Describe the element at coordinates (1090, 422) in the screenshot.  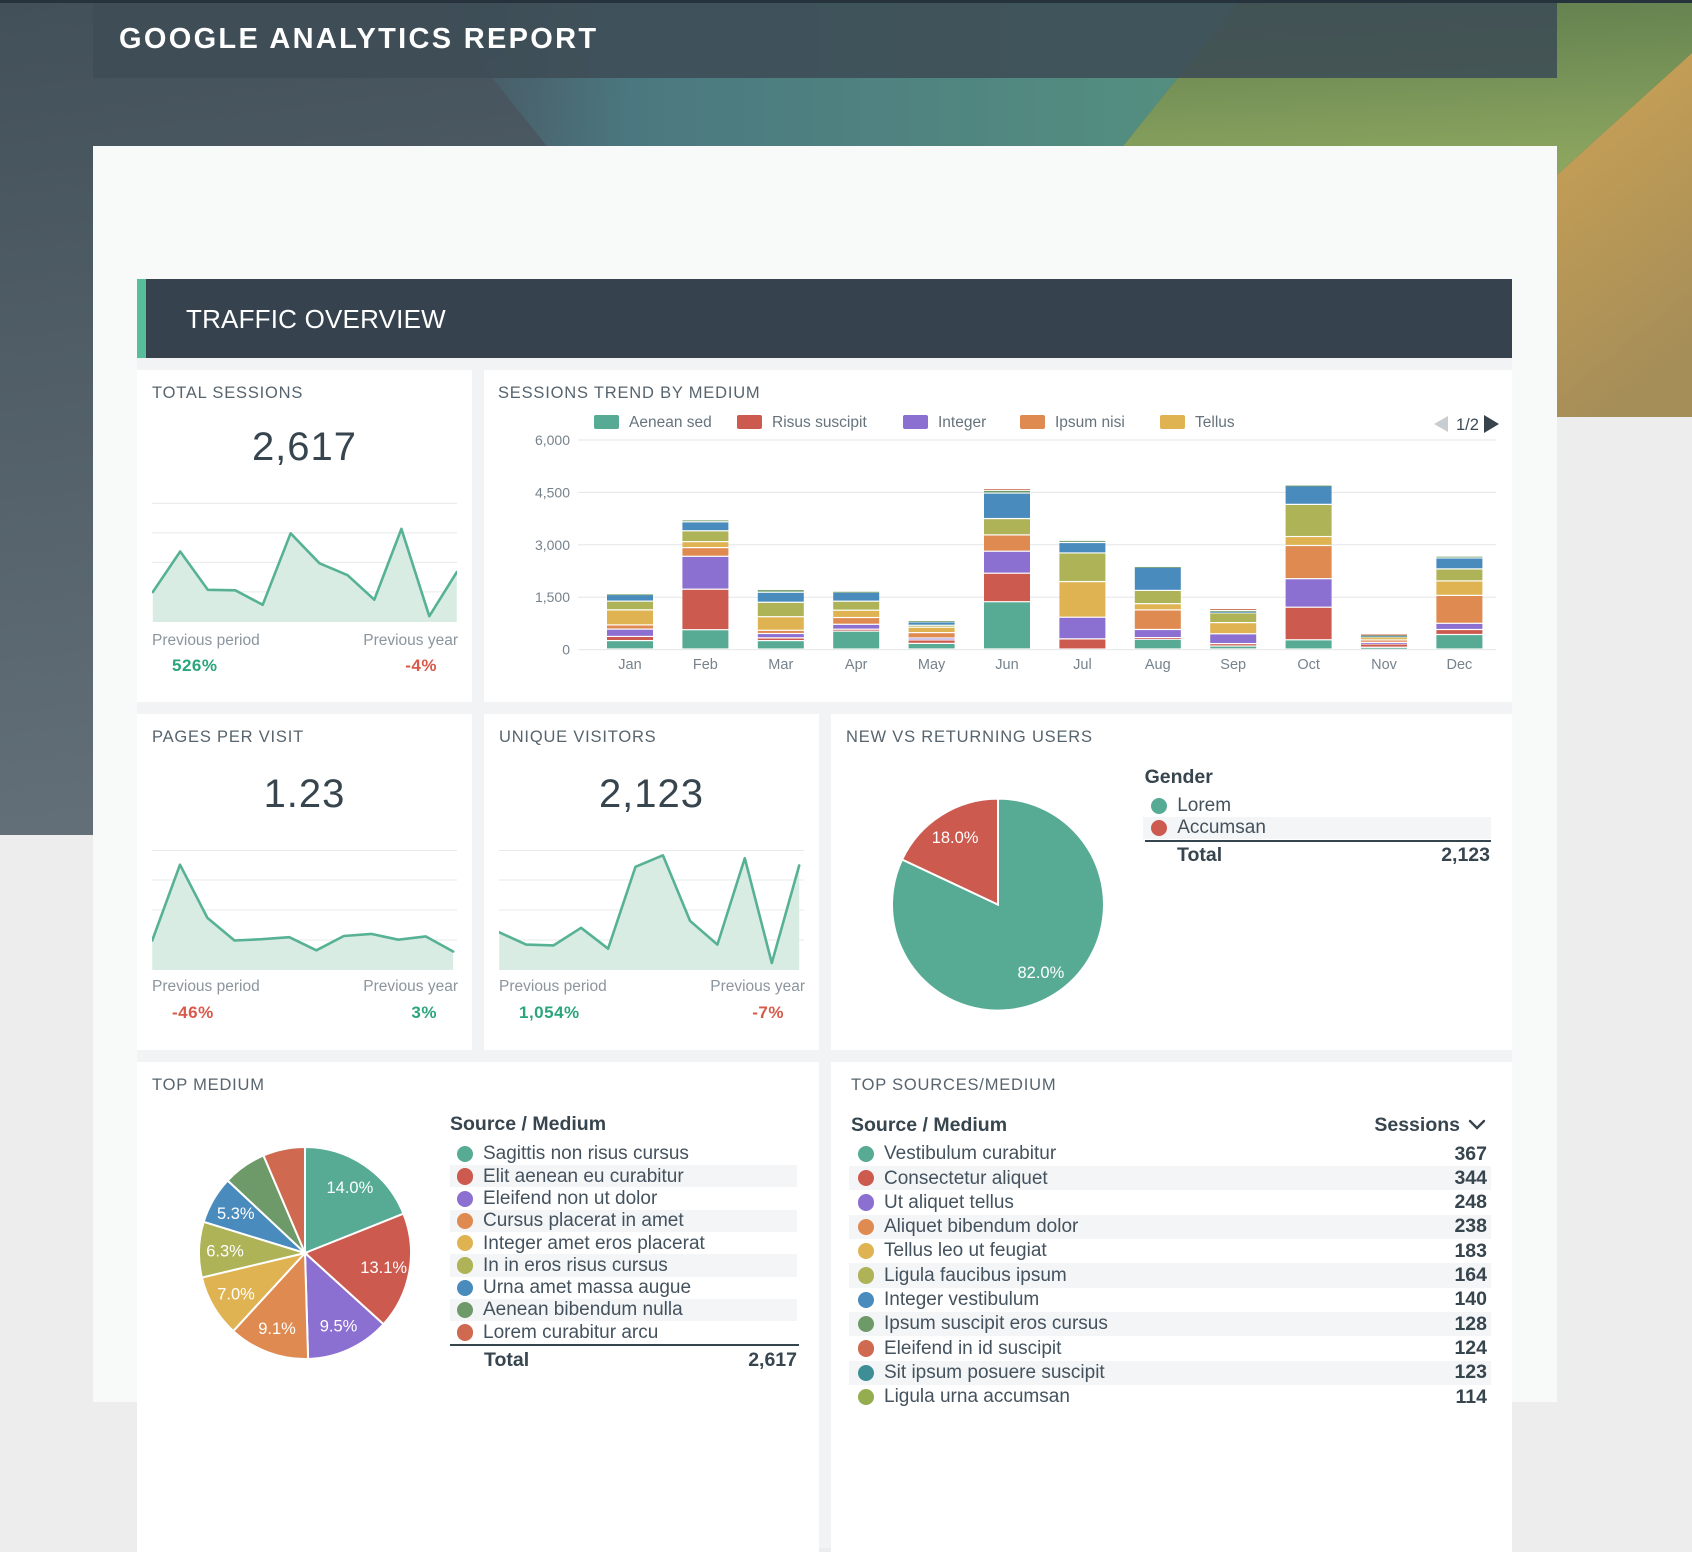
I see `svg-text: Ipsum nisi` at that location.